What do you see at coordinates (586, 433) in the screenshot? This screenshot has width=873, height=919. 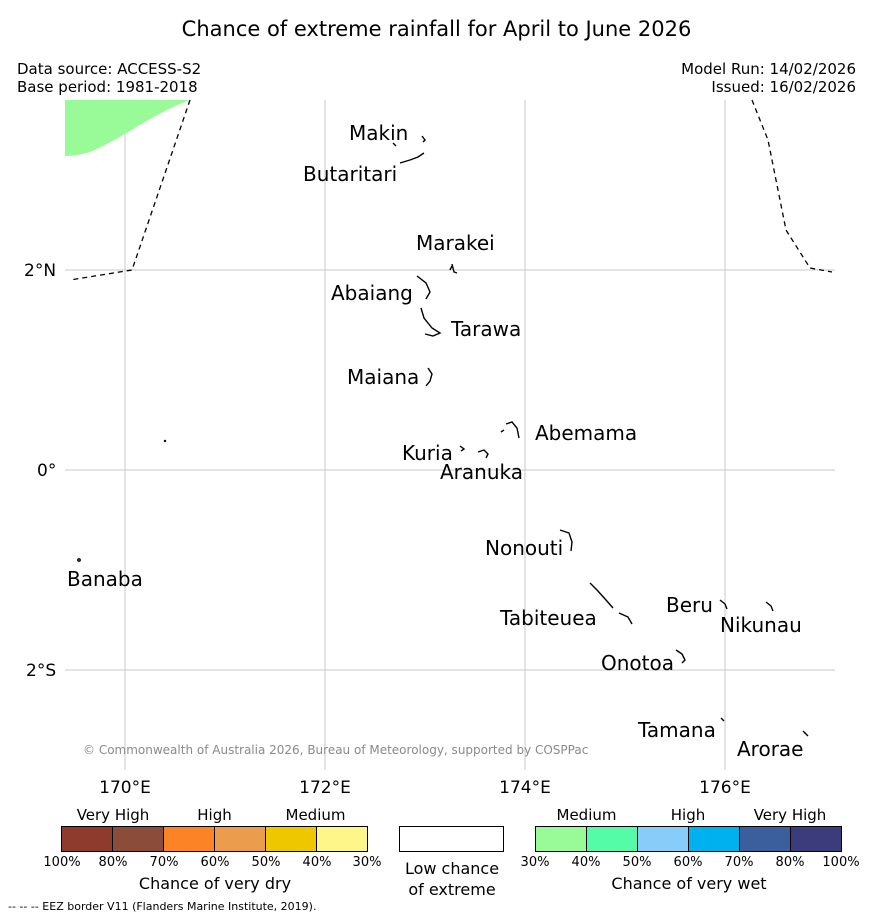 I see `place-label-abemama: Abemama` at bounding box center [586, 433].